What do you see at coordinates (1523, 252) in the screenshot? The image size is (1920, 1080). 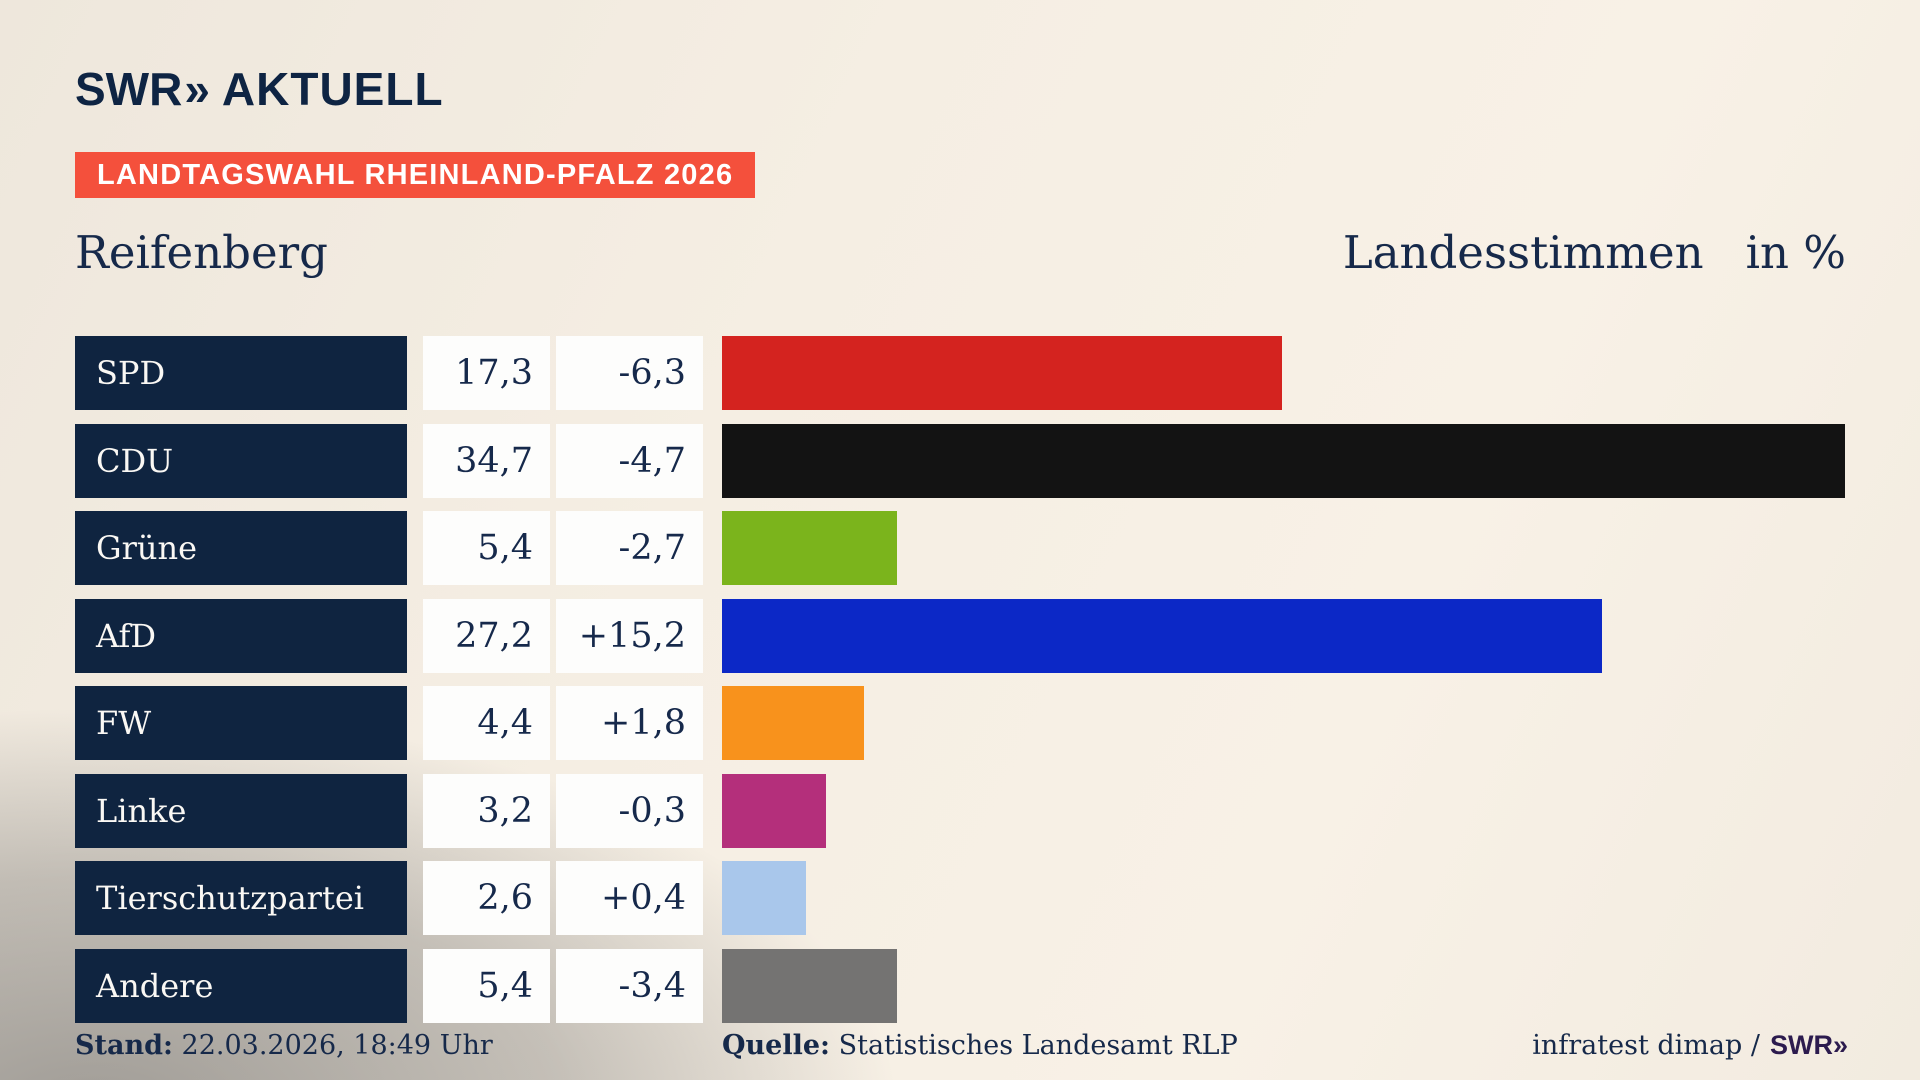 I see `measure-label: Landesstimmen` at bounding box center [1523, 252].